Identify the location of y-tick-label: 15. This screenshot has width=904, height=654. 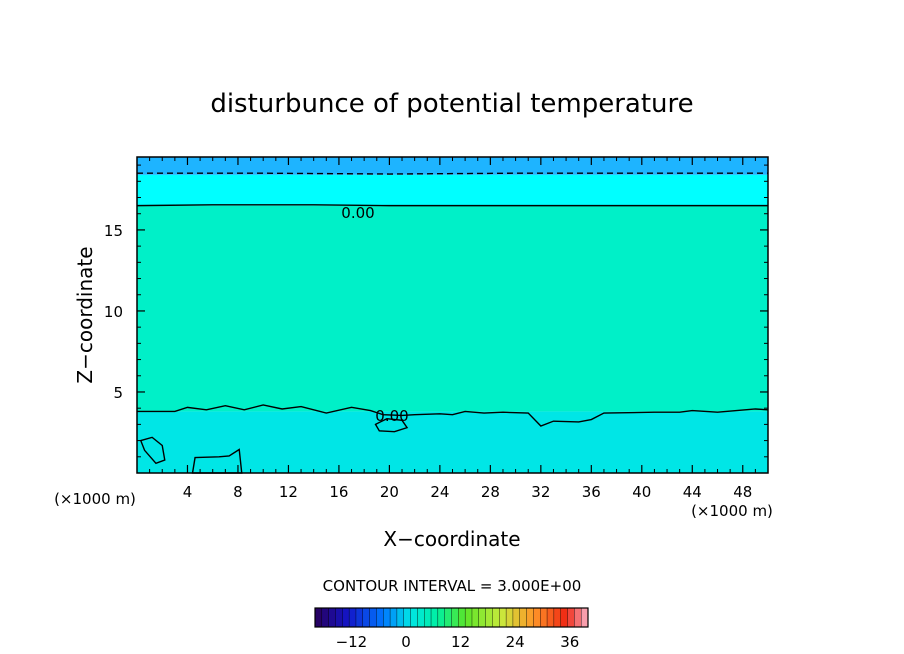
(113, 231).